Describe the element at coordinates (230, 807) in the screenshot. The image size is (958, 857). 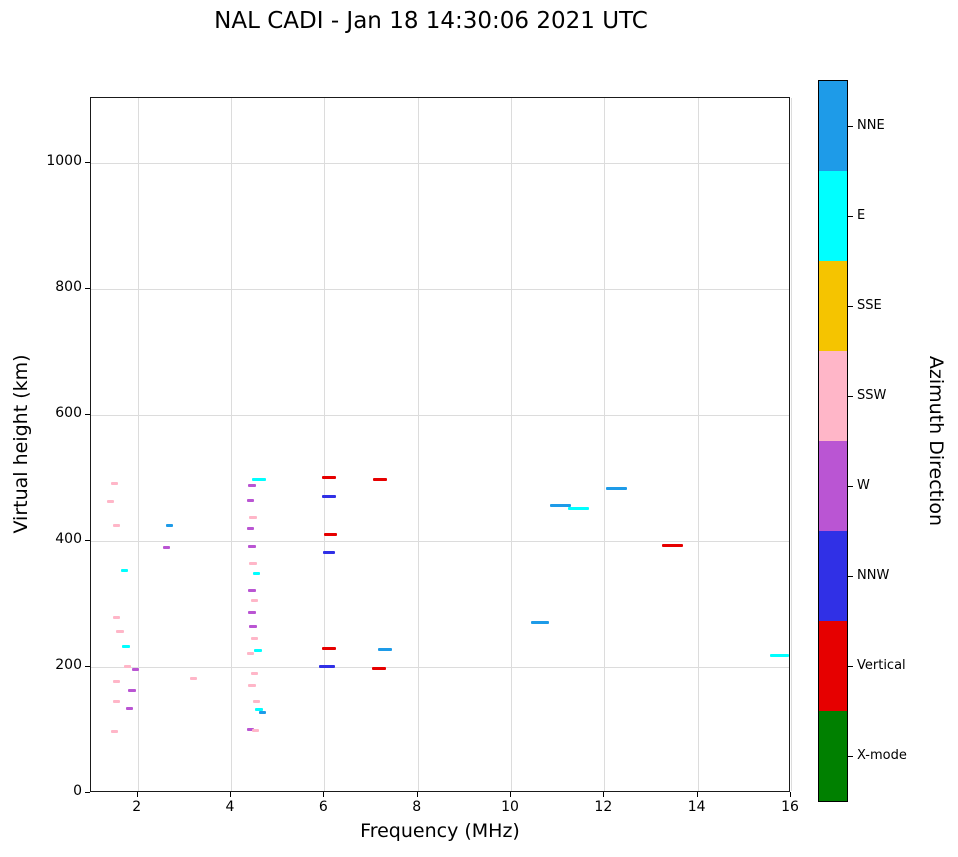
I see `x-tick-label: 4` at that location.